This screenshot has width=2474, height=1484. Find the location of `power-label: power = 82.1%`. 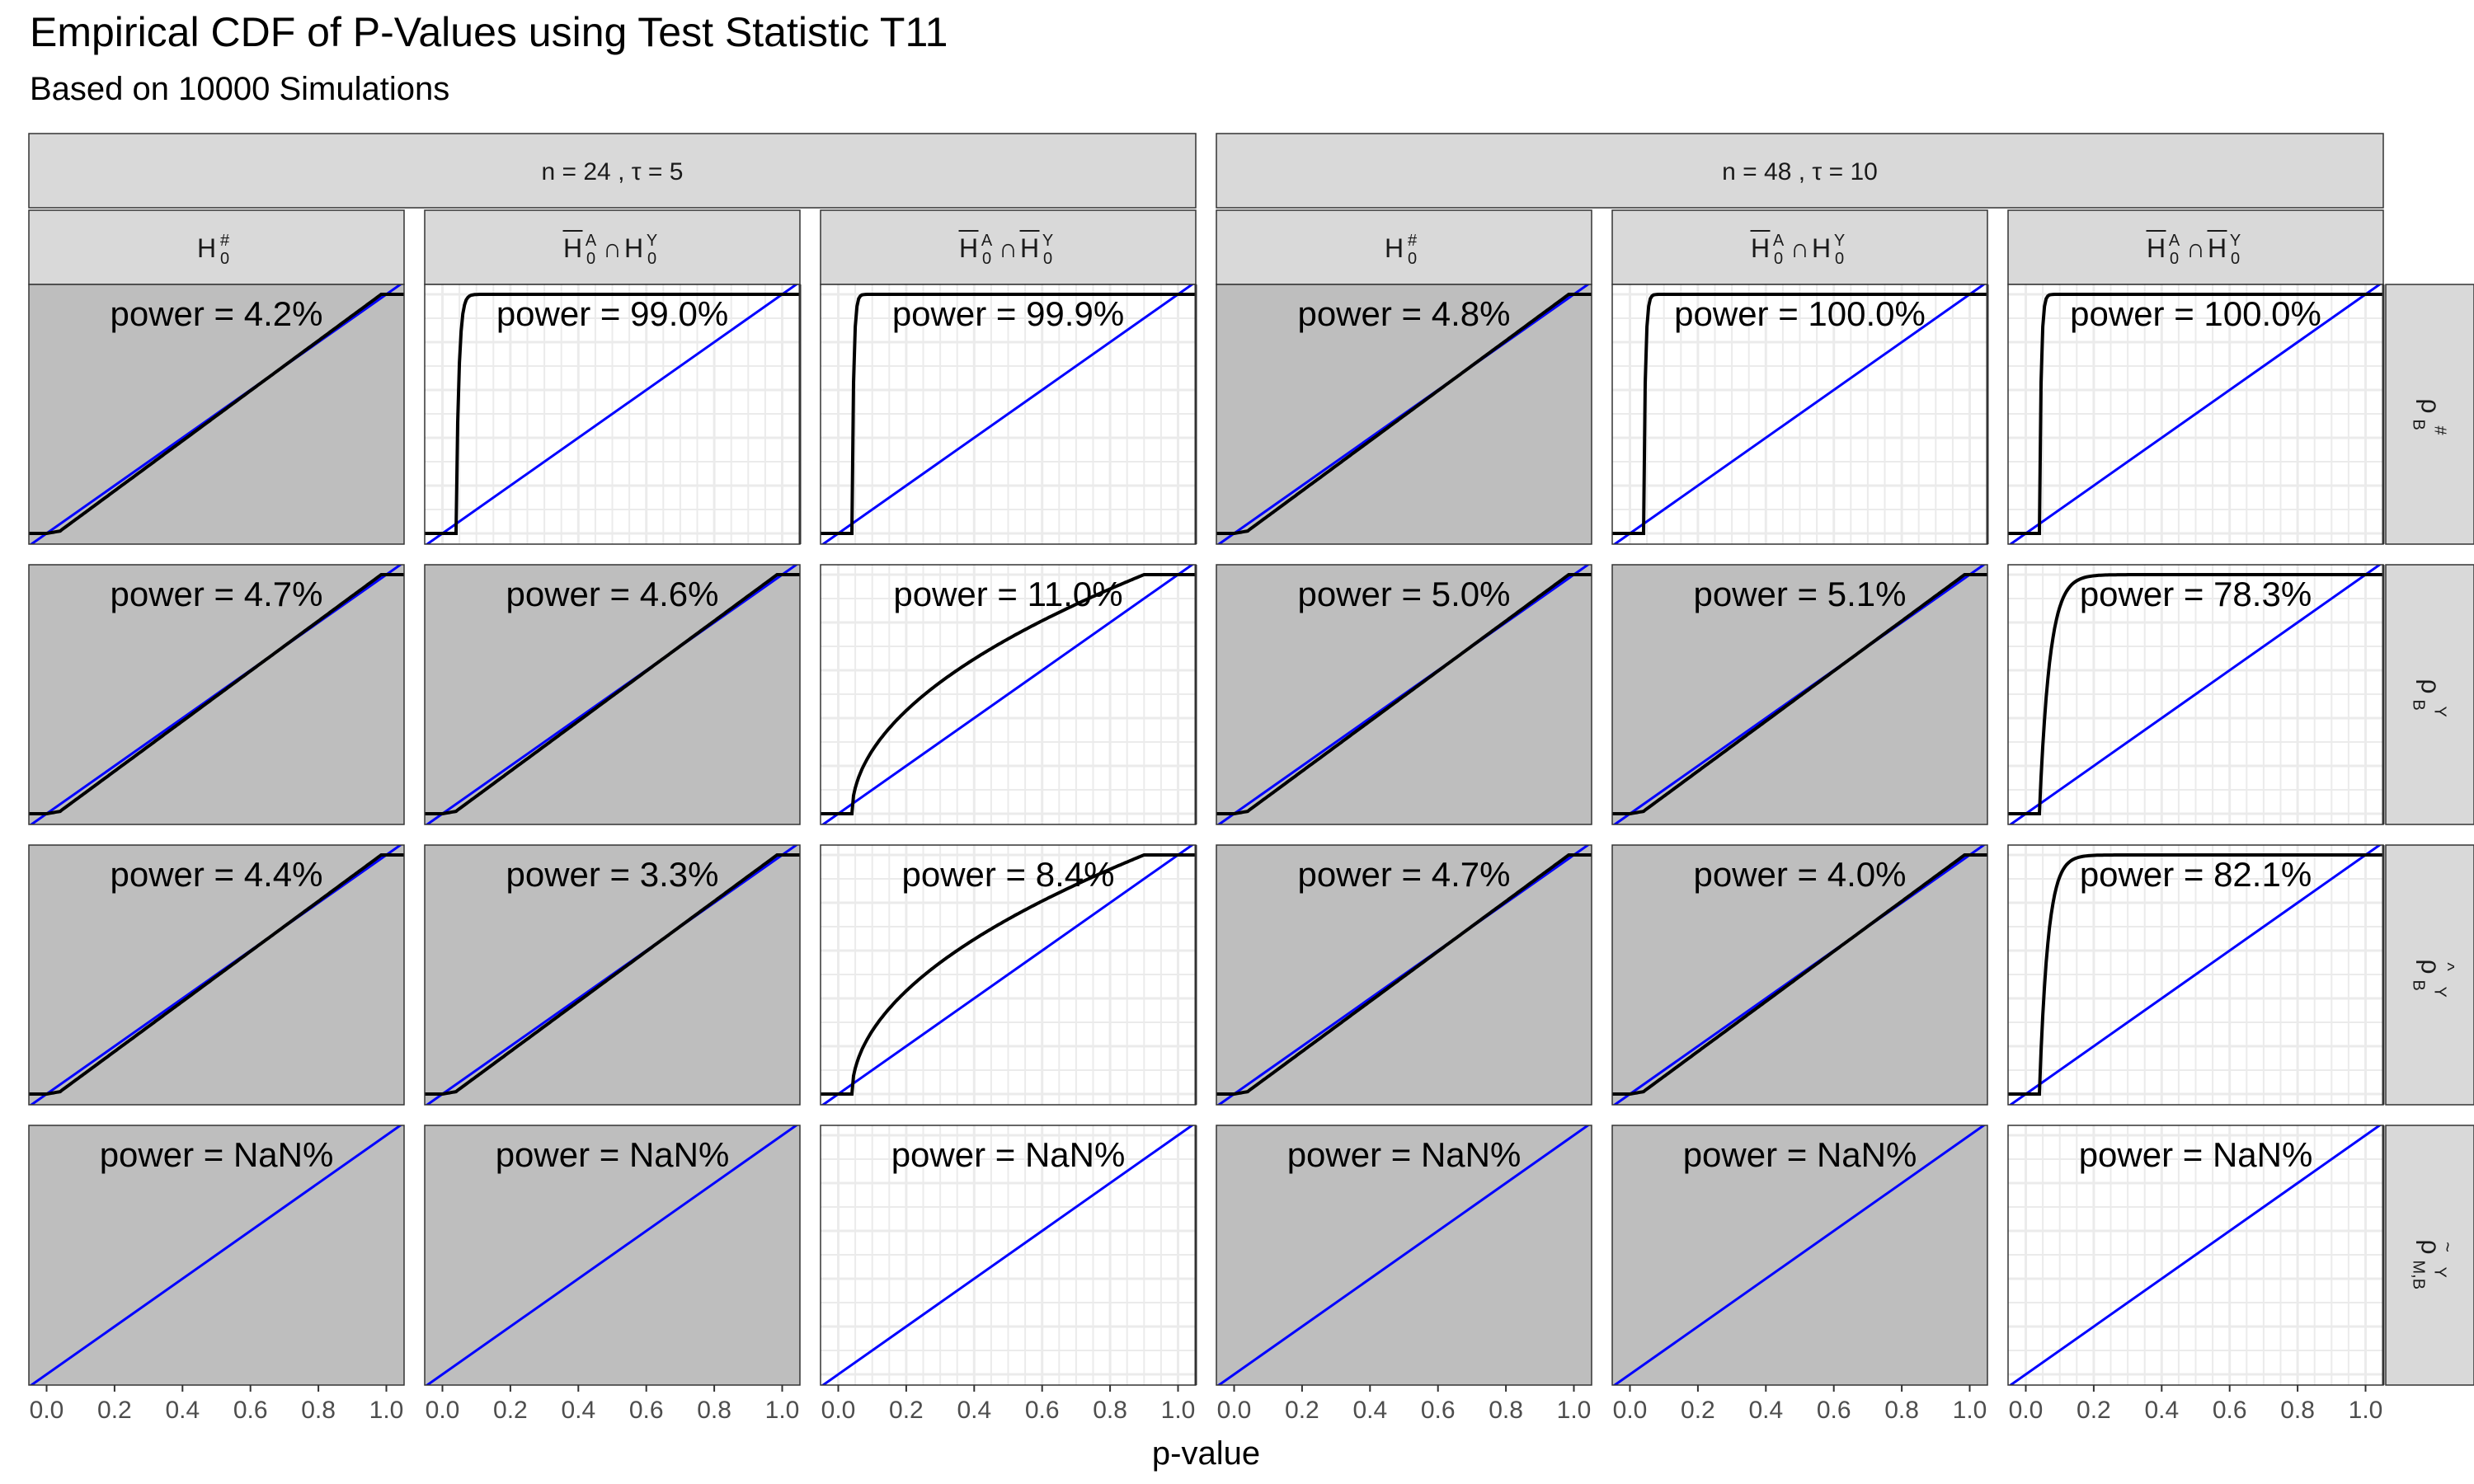

power-label: power = 82.1% is located at coordinates (2196, 874).